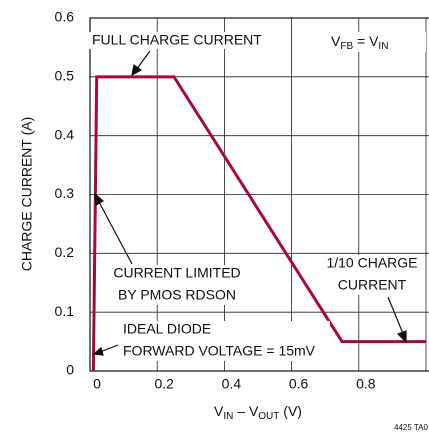 The height and width of the screenshot is (436, 429). What do you see at coordinates (164, 384) in the screenshot?
I see `x-tick-label: 0.2` at bounding box center [164, 384].